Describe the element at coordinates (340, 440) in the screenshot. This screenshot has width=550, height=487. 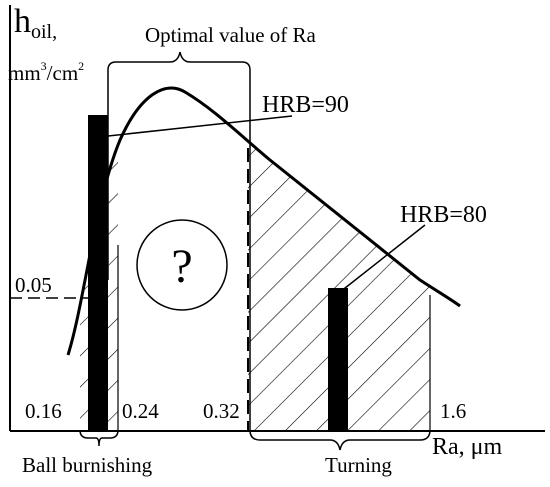
I see `turning-brace` at that location.